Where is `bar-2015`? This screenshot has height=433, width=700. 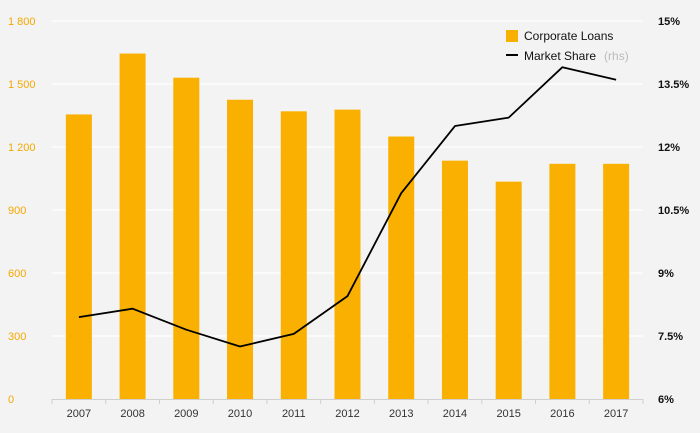
bar-2015 is located at coordinates (508, 290).